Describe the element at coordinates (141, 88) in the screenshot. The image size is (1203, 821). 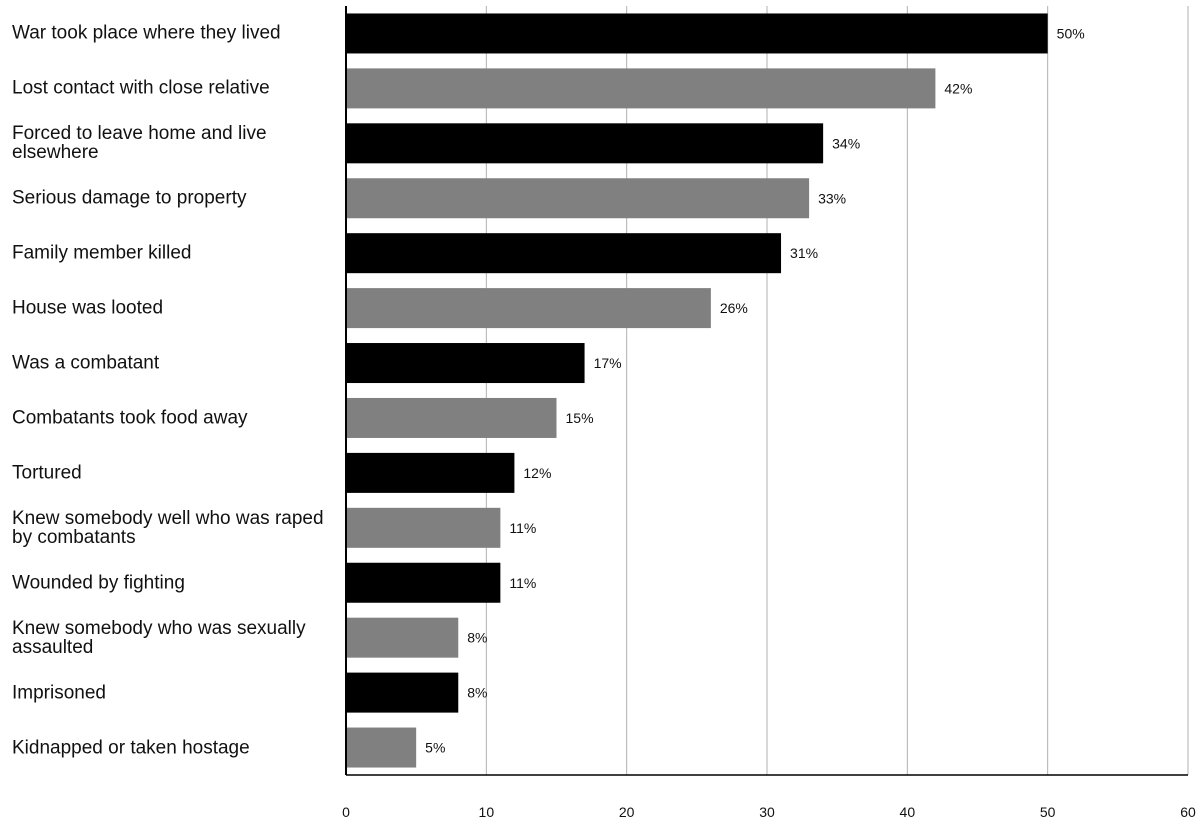
I see `category-label: Lost contact with close relative` at that location.